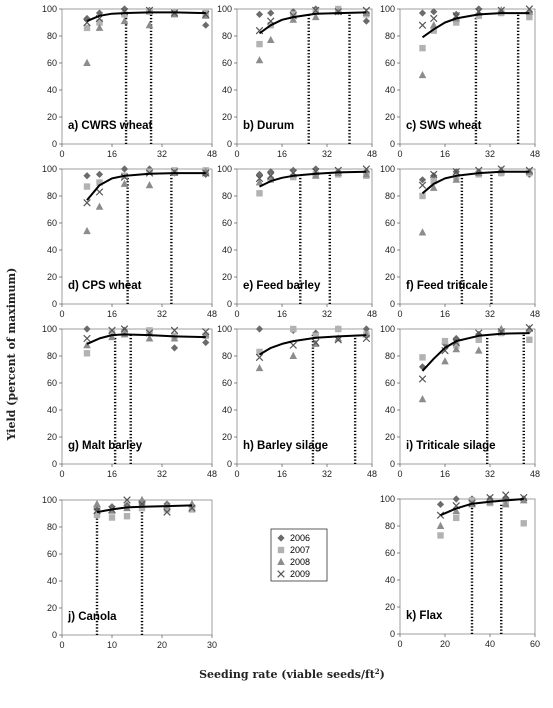  Describe the element at coordinates (450, 446) in the screenshot. I see `panel-title: i) Triticale silage` at that location.